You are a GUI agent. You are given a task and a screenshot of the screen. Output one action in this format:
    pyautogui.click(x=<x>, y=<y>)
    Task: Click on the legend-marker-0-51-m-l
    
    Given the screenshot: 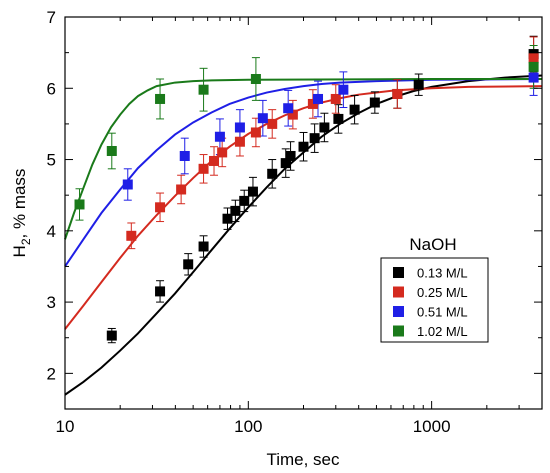 What is the action you would take?
    pyautogui.click(x=398, y=311)
    